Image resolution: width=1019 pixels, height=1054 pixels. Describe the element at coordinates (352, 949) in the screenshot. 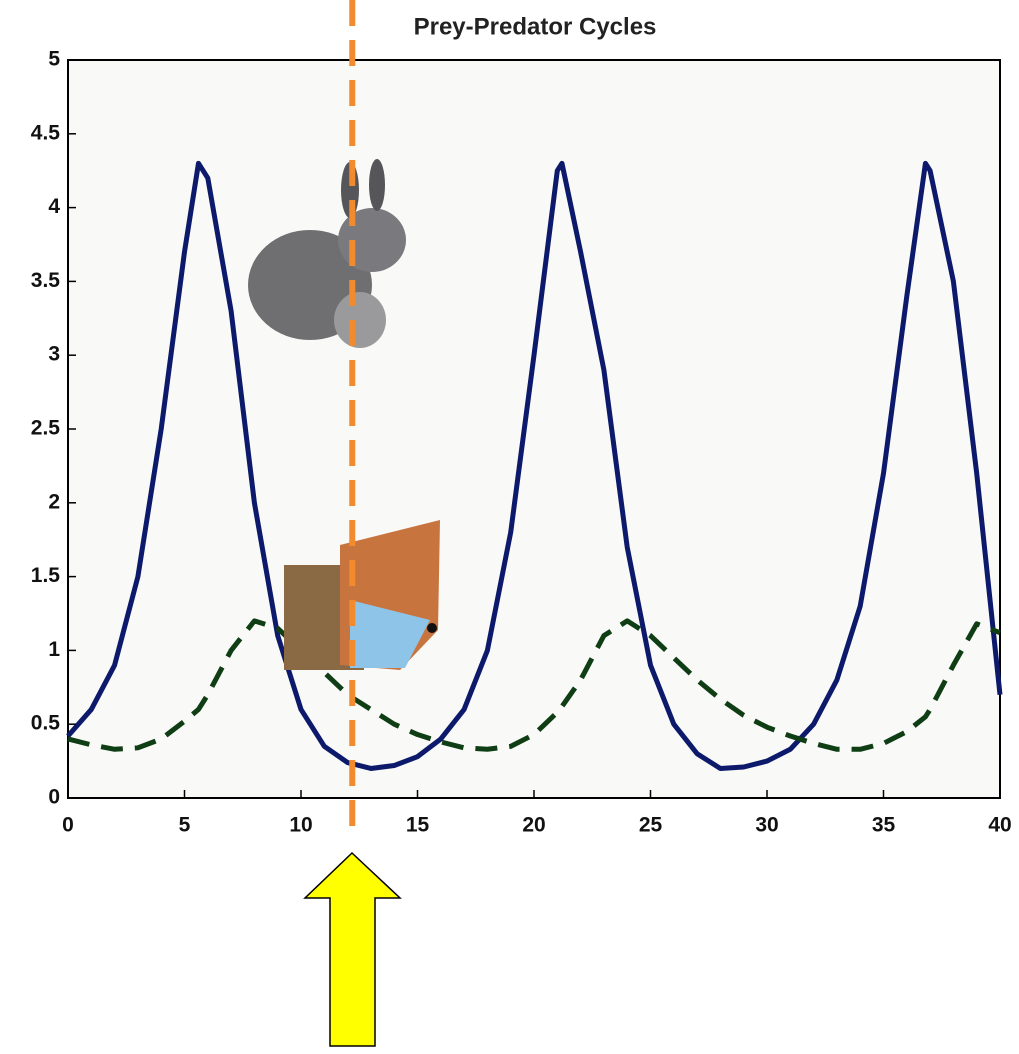

I see `arrow` at that location.